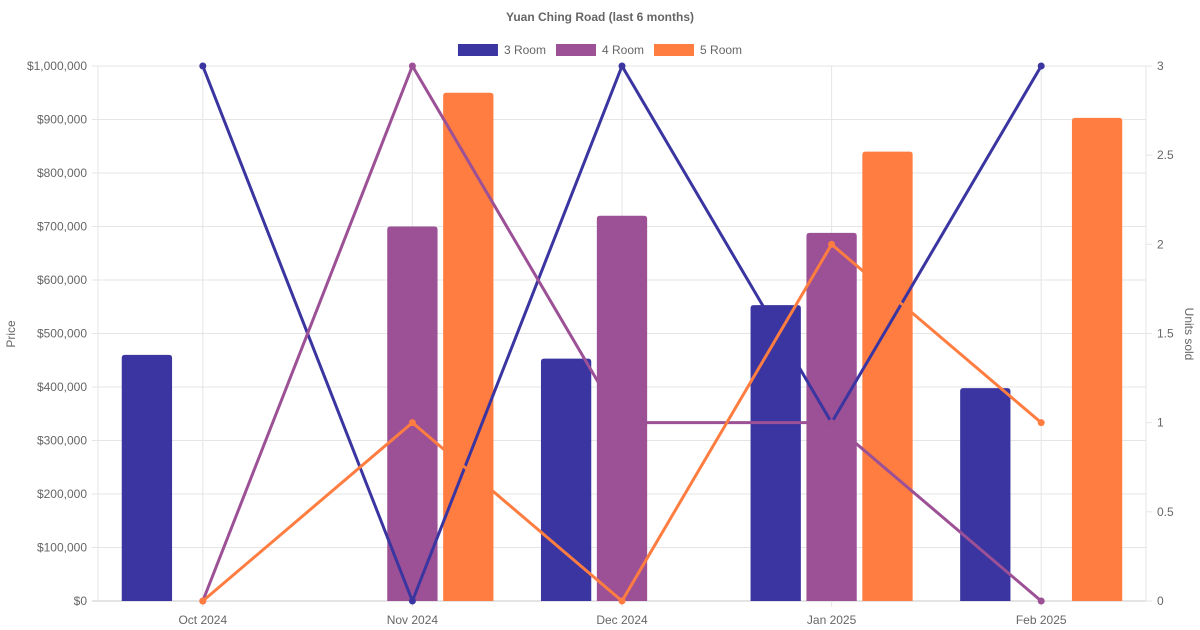 The width and height of the screenshot is (1200, 630). What do you see at coordinates (62, 120) in the screenshot?
I see `y-left-tick-label: $900,000` at bounding box center [62, 120].